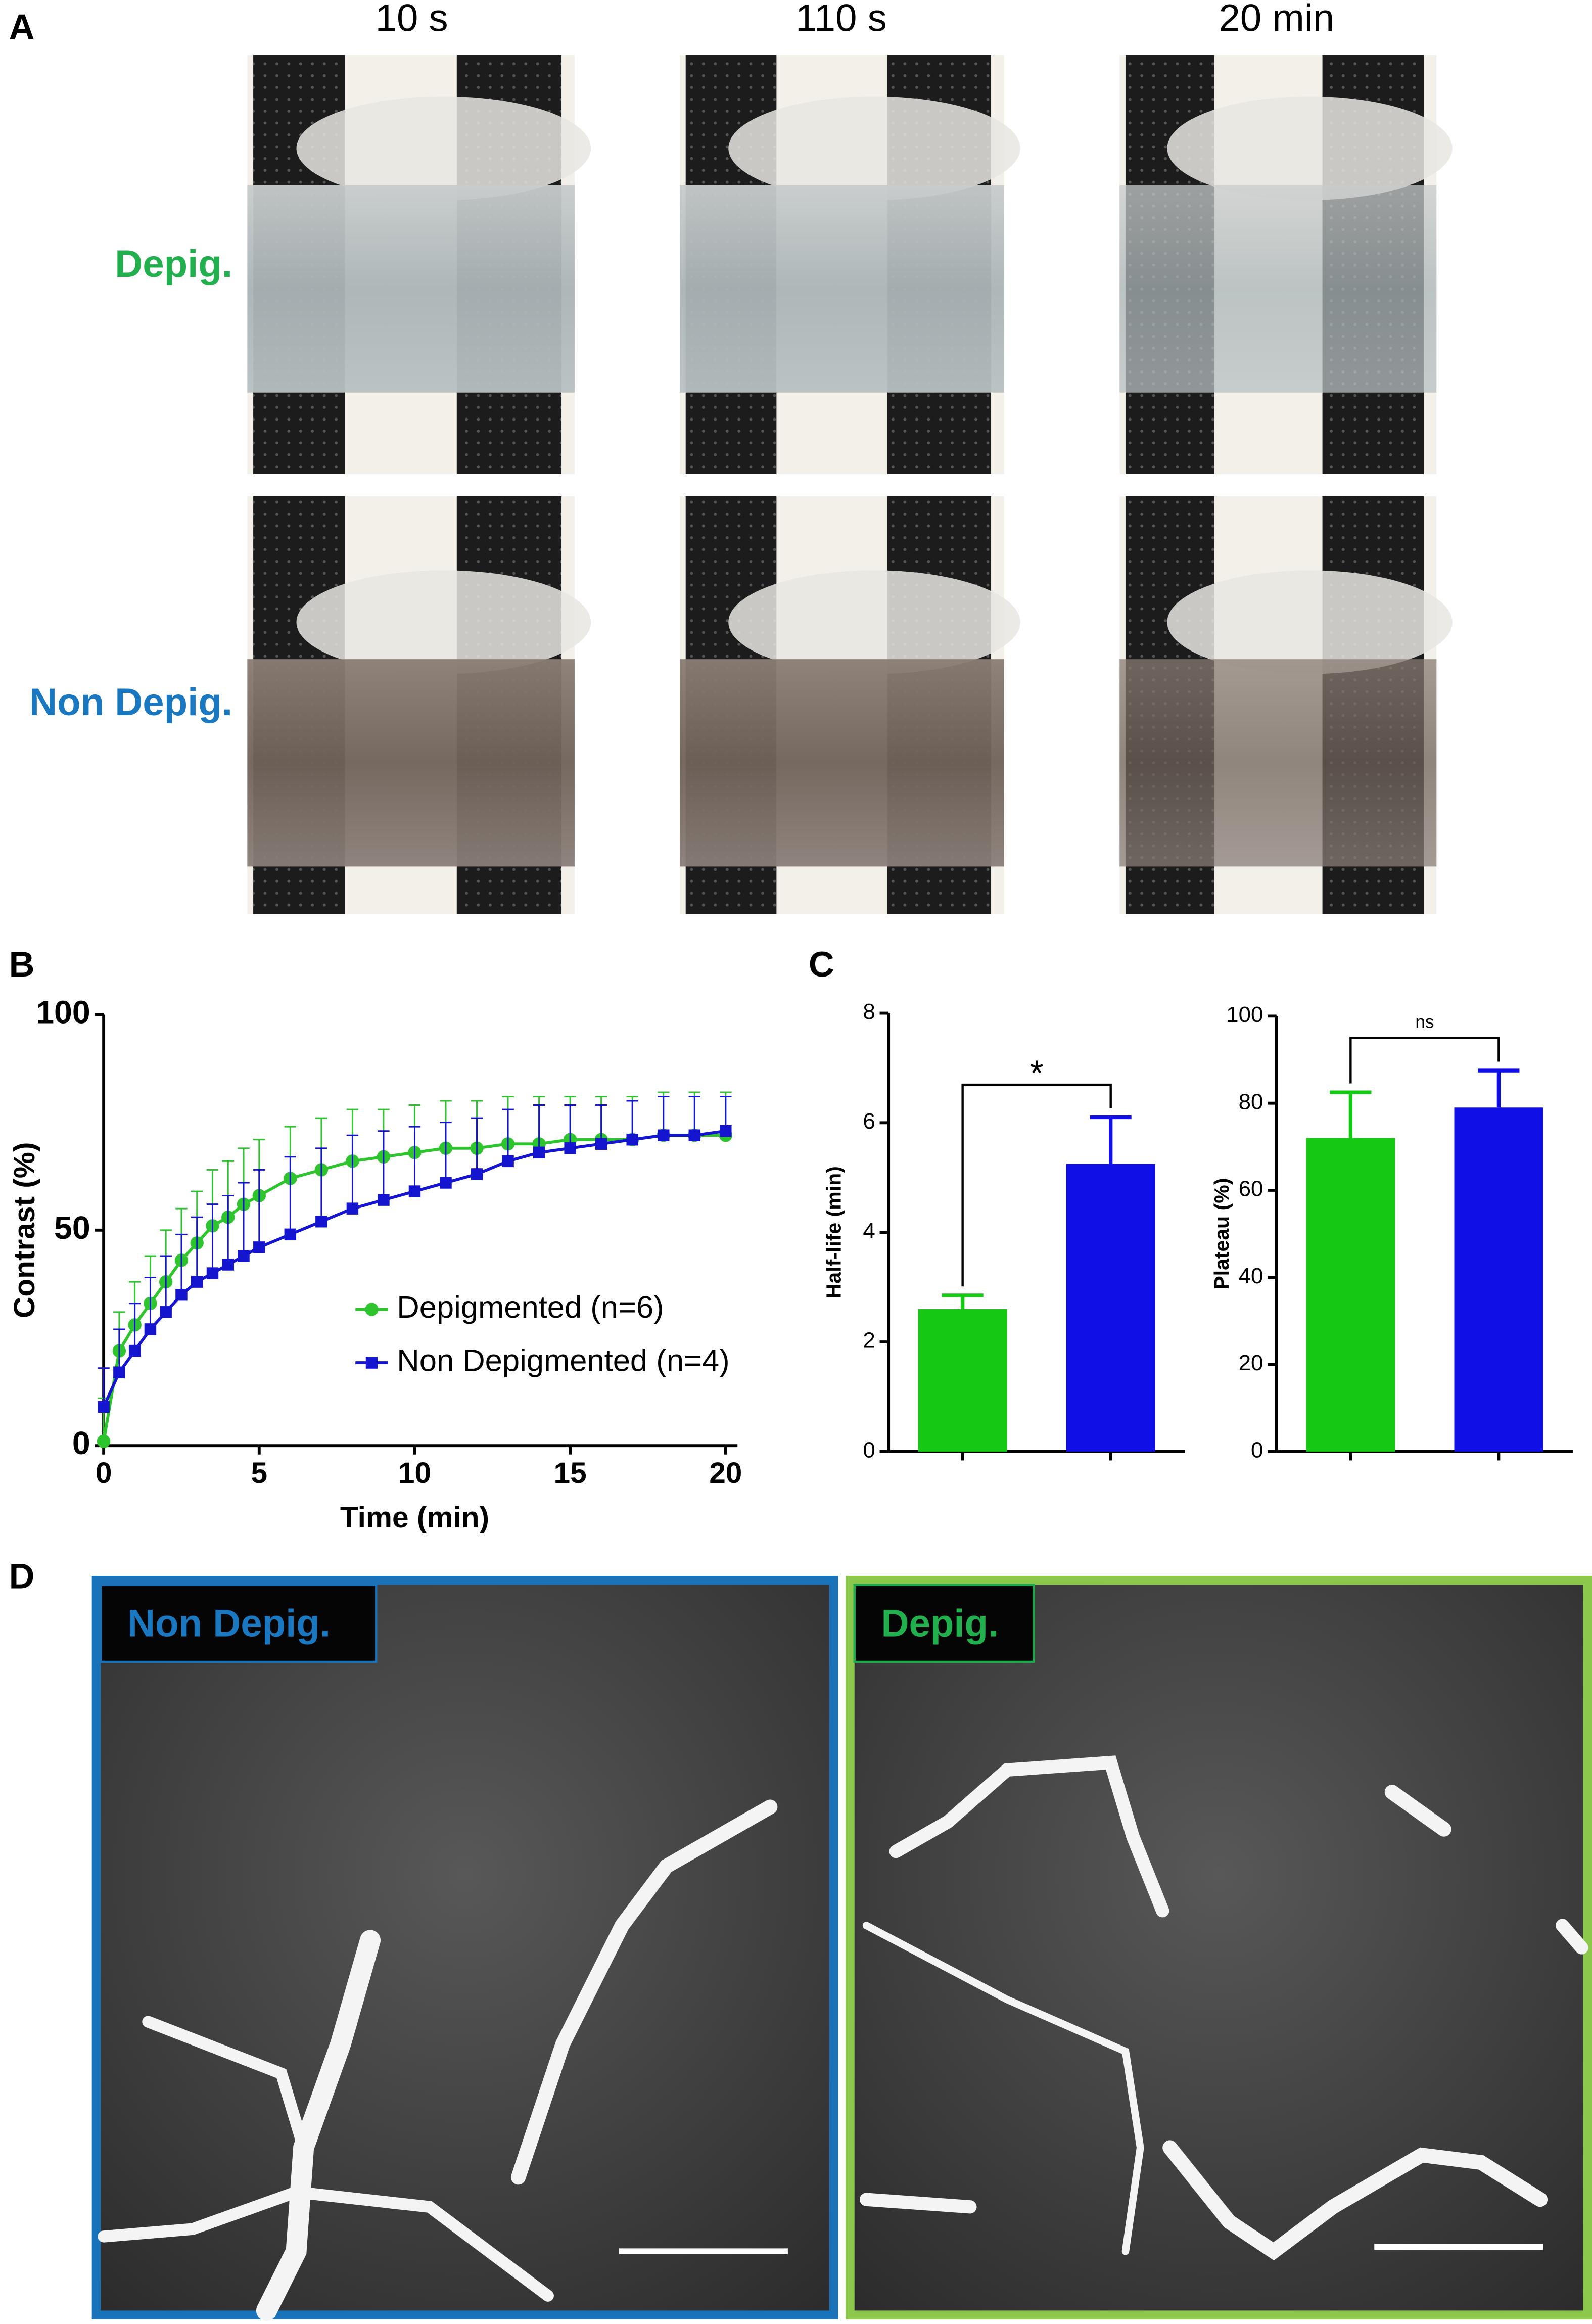  What do you see at coordinates (72, 1228) in the screenshot?
I see `y-tick-label: 50` at bounding box center [72, 1228].